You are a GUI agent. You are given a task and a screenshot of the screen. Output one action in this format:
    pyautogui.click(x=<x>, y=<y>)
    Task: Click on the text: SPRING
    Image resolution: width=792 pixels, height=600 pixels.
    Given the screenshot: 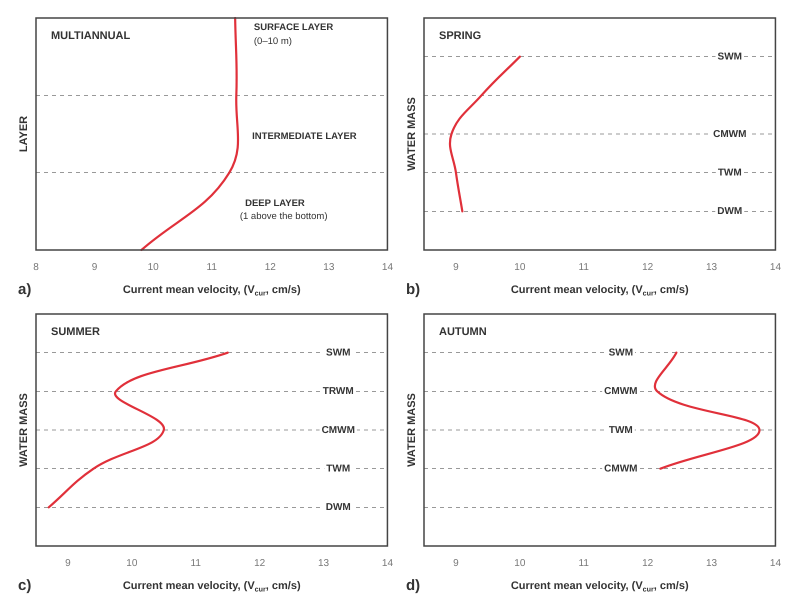 What is the action you would take?
    pyautogui.click(x=460, y=36)
    